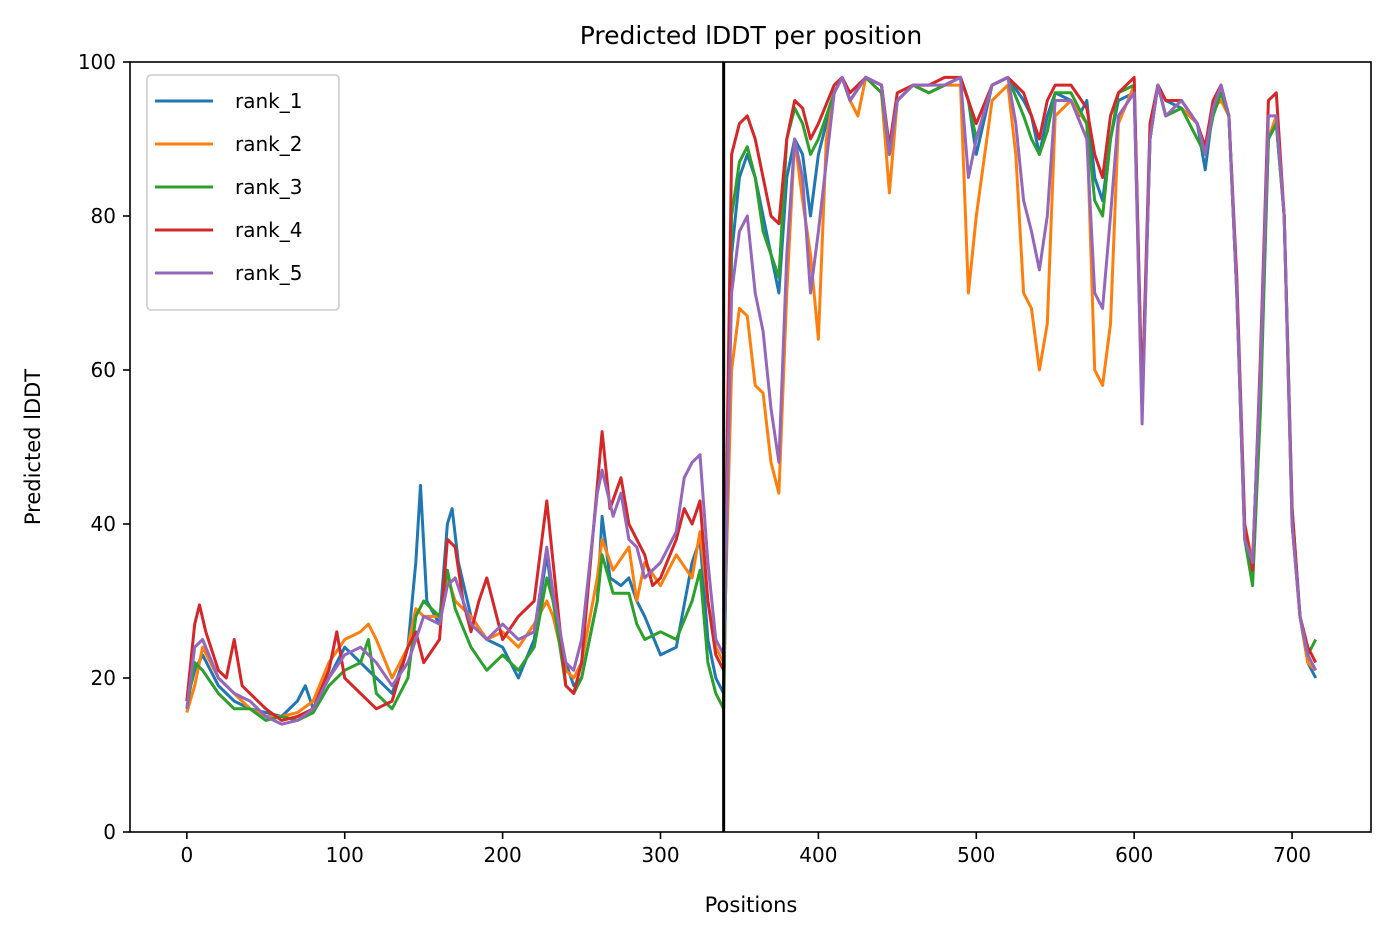  What do you see at coordinates (818, 855) in the screenshot?
I see `x-tick-label: 400` at bounding box center [818, 855].